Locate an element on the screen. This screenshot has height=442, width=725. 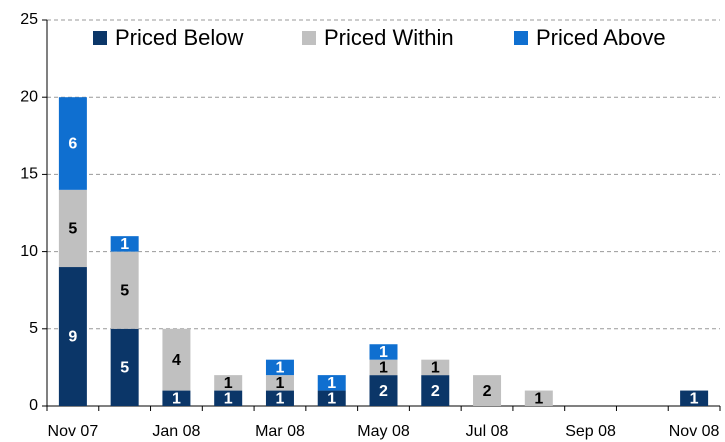
value-label: 6 is located at coordinates (72, 144).